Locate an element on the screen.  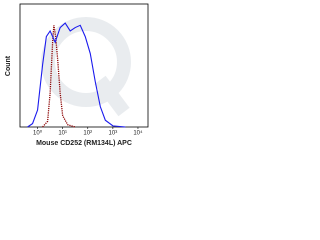
x-tick-label: 10² is located at coordinates (87, 134).